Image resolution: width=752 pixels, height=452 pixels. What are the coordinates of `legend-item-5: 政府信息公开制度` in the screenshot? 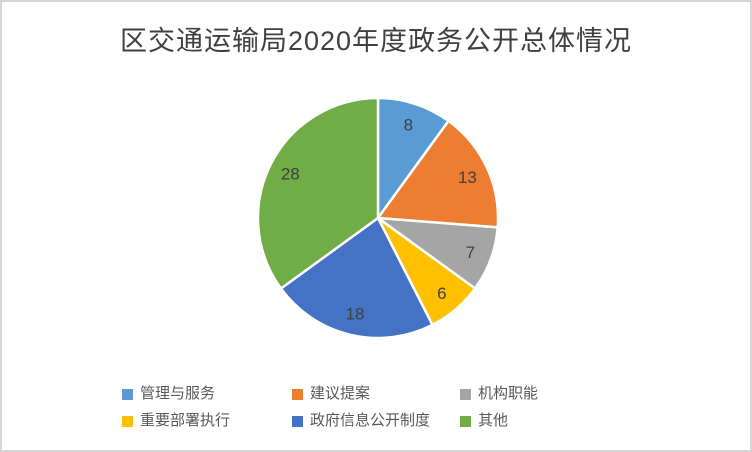 It's located at (361, 421).